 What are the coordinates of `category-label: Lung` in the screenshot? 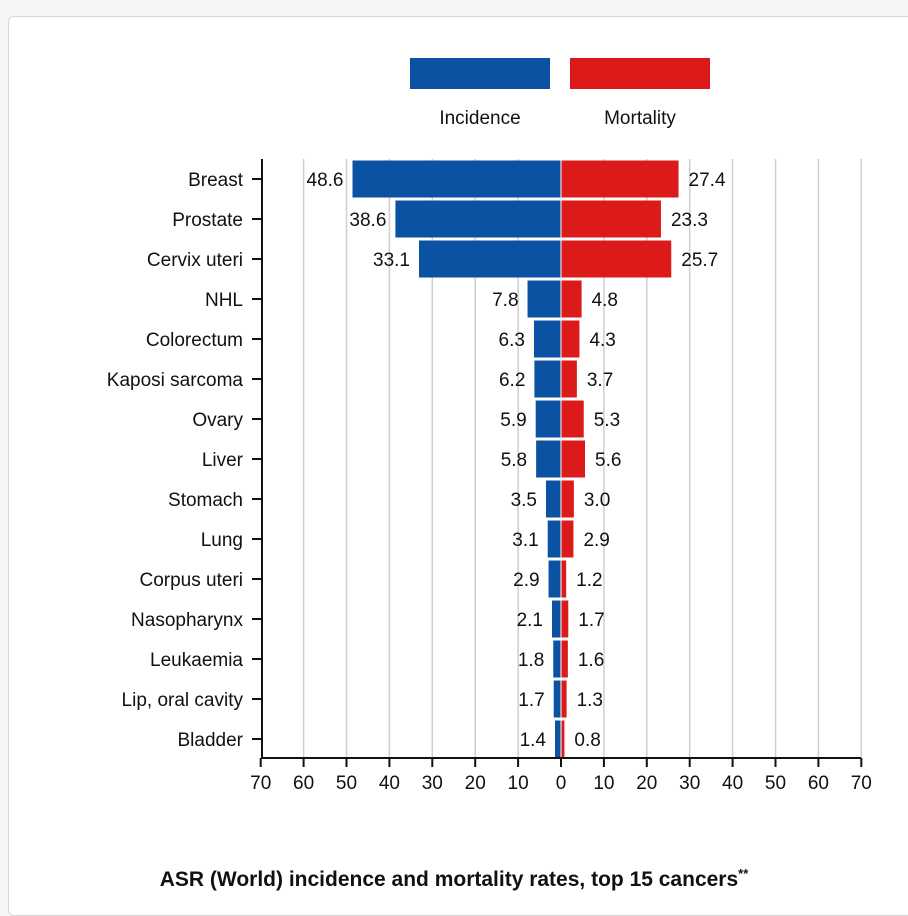 It's located at (222, 540).